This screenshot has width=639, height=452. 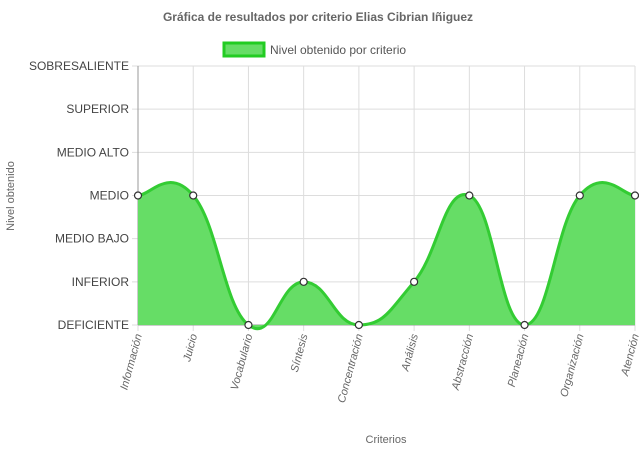 I want to click on x-tick-label: Planeación, so click(x=519, y=361).